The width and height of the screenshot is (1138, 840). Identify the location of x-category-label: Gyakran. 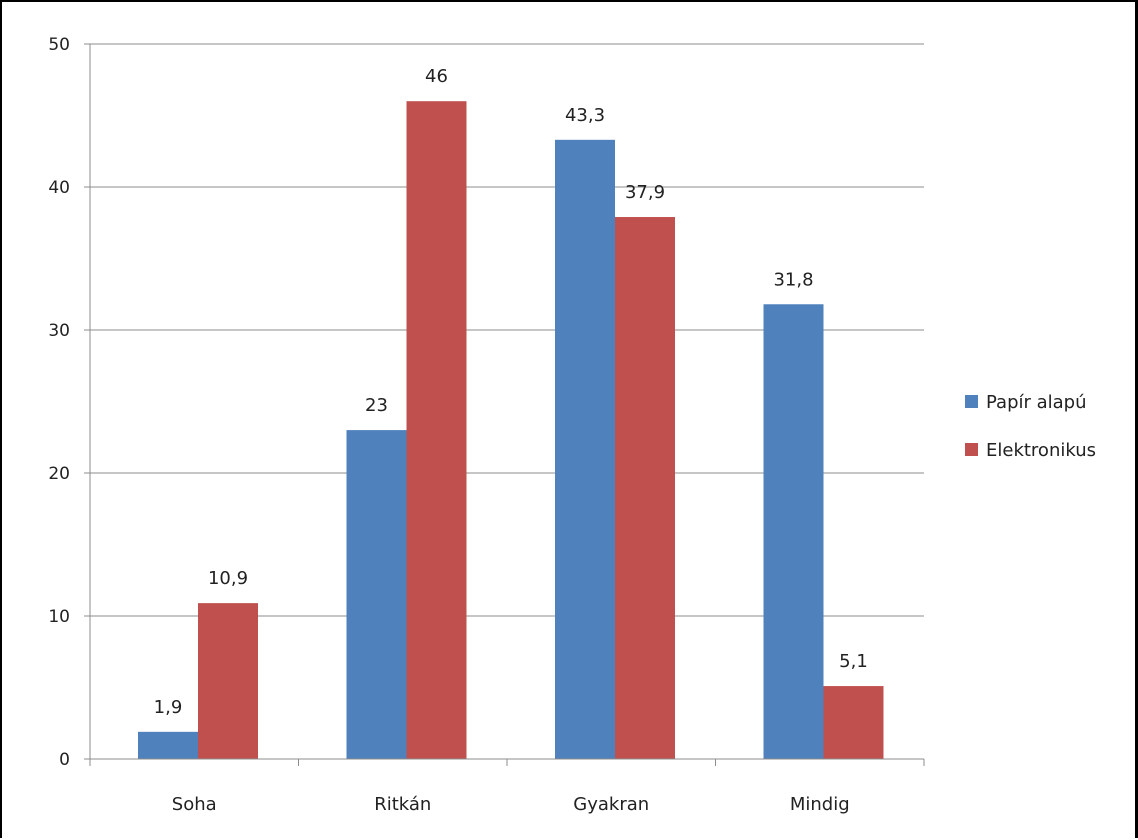
(611, 804).